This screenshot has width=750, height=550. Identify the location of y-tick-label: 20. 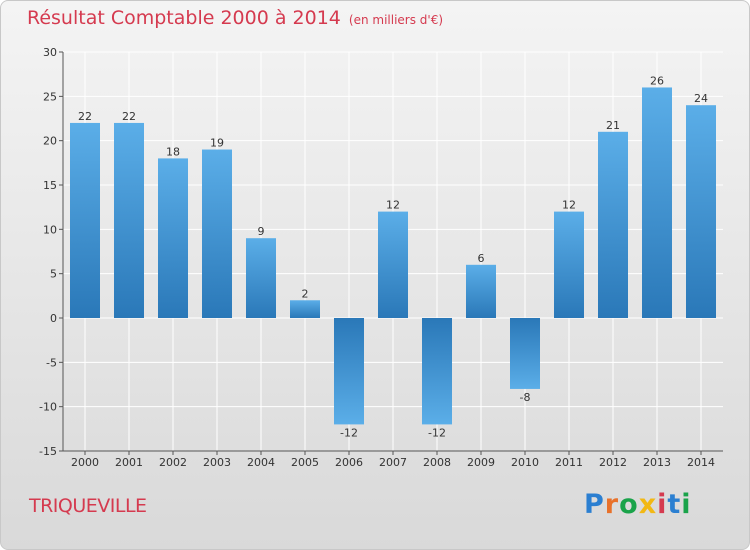
(50, 141).